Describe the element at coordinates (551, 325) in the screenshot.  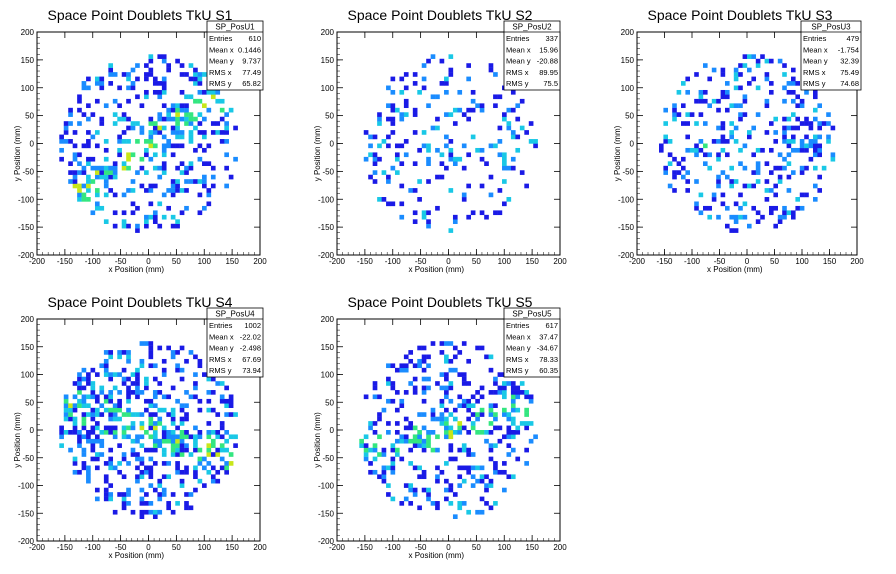
I see `stats-value: 617` at that location.